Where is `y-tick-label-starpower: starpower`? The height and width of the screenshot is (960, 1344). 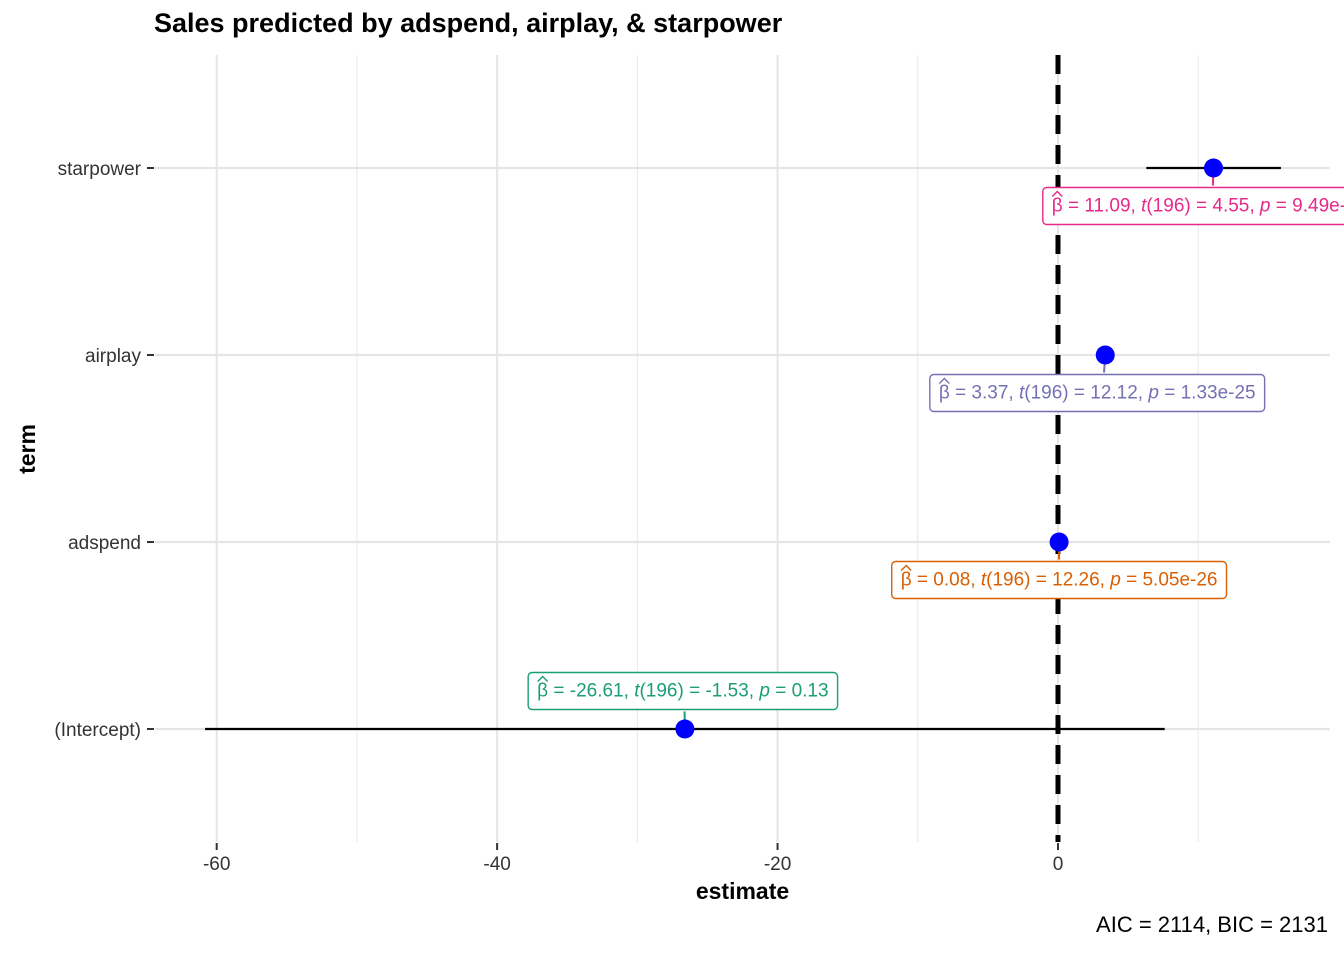
y-tick-label-starpower: starpower is located at coordinates (100, 169).